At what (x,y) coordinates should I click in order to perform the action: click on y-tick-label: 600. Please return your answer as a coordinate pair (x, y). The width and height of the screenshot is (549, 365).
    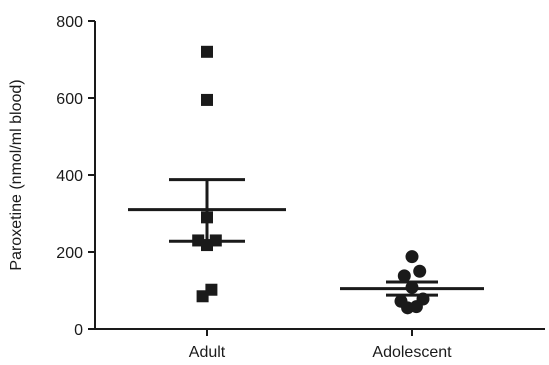
    Looking at the image, I should click on (69, 99).